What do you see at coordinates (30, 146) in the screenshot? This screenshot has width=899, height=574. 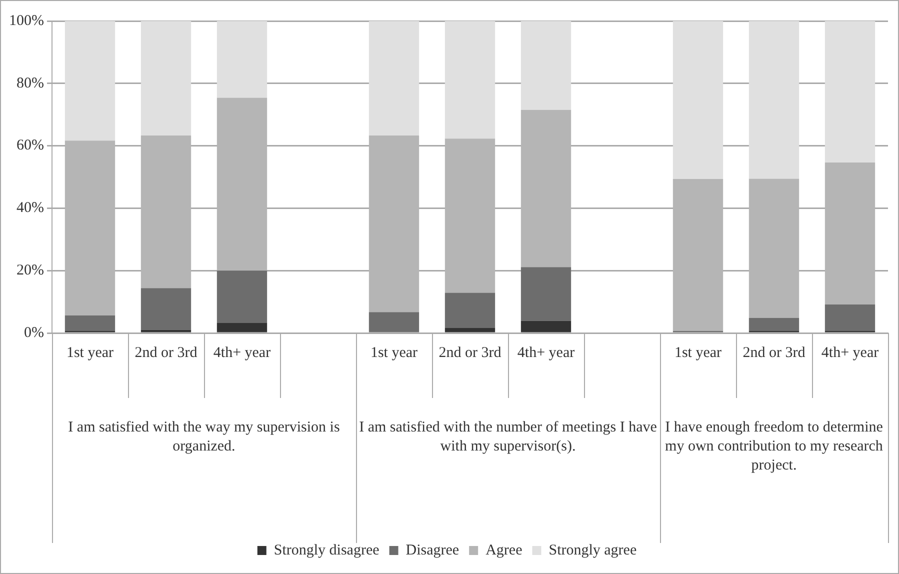 I see `y-tick-label: 60%` at bounding box center [30, 146].